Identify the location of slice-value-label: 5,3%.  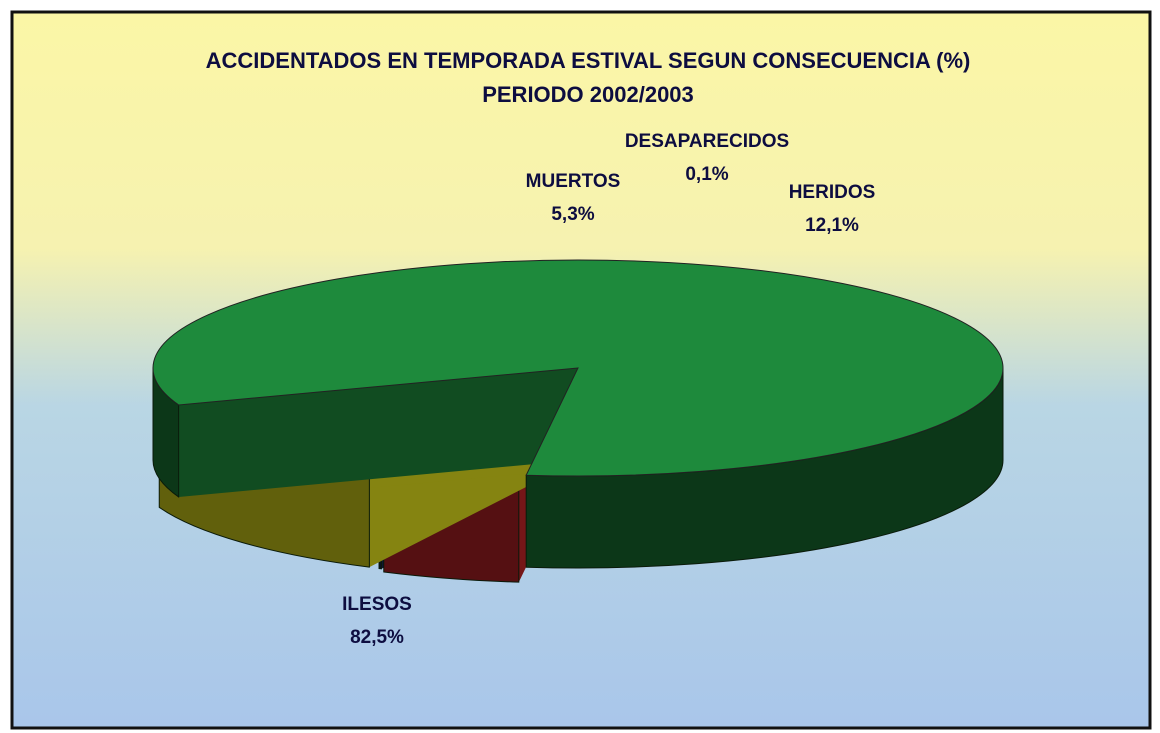
(572, 214).